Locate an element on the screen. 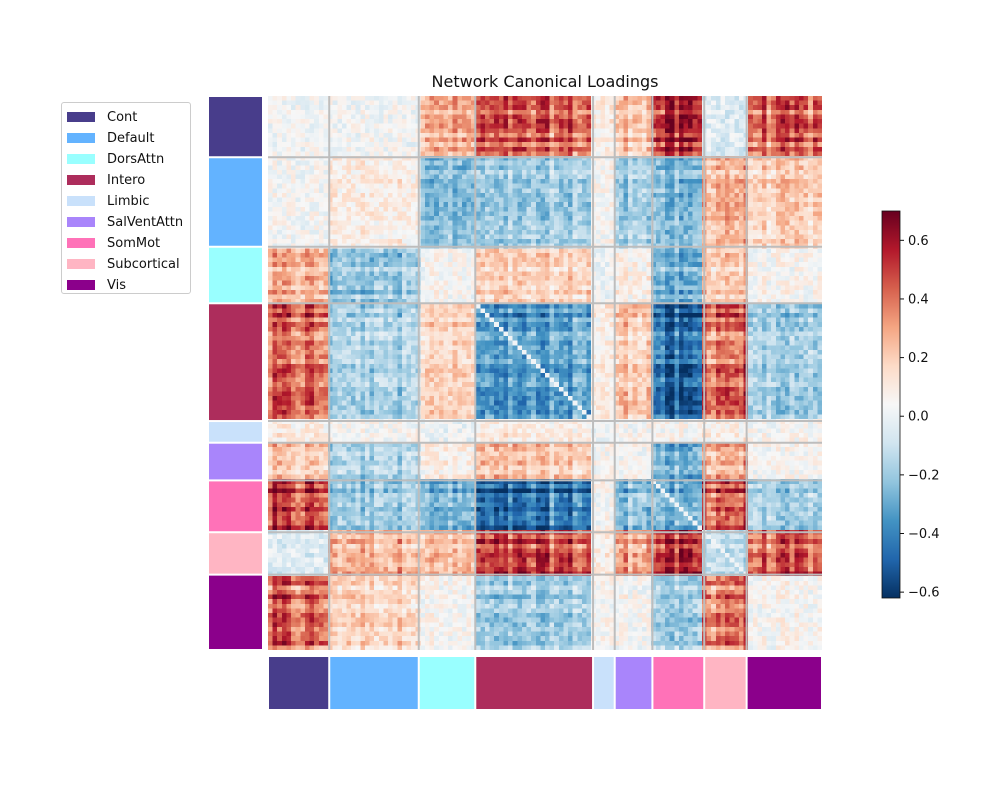 The height and width of the screenshot is (800, 1000). legend-item-vis: Vis is located at coordinates (96, 285).